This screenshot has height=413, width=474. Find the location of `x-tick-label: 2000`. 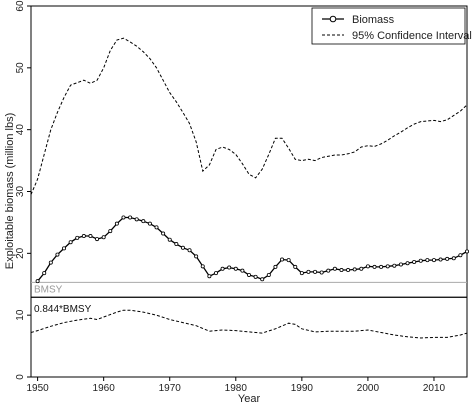

x-tick-label: 2000 is located at coordinates (368, 388).